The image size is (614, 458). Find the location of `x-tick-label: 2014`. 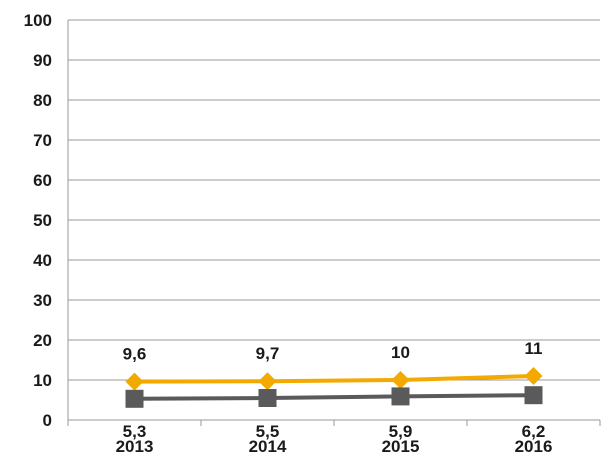

x-tick-label: 2014 is located at coordinates (268, 446).